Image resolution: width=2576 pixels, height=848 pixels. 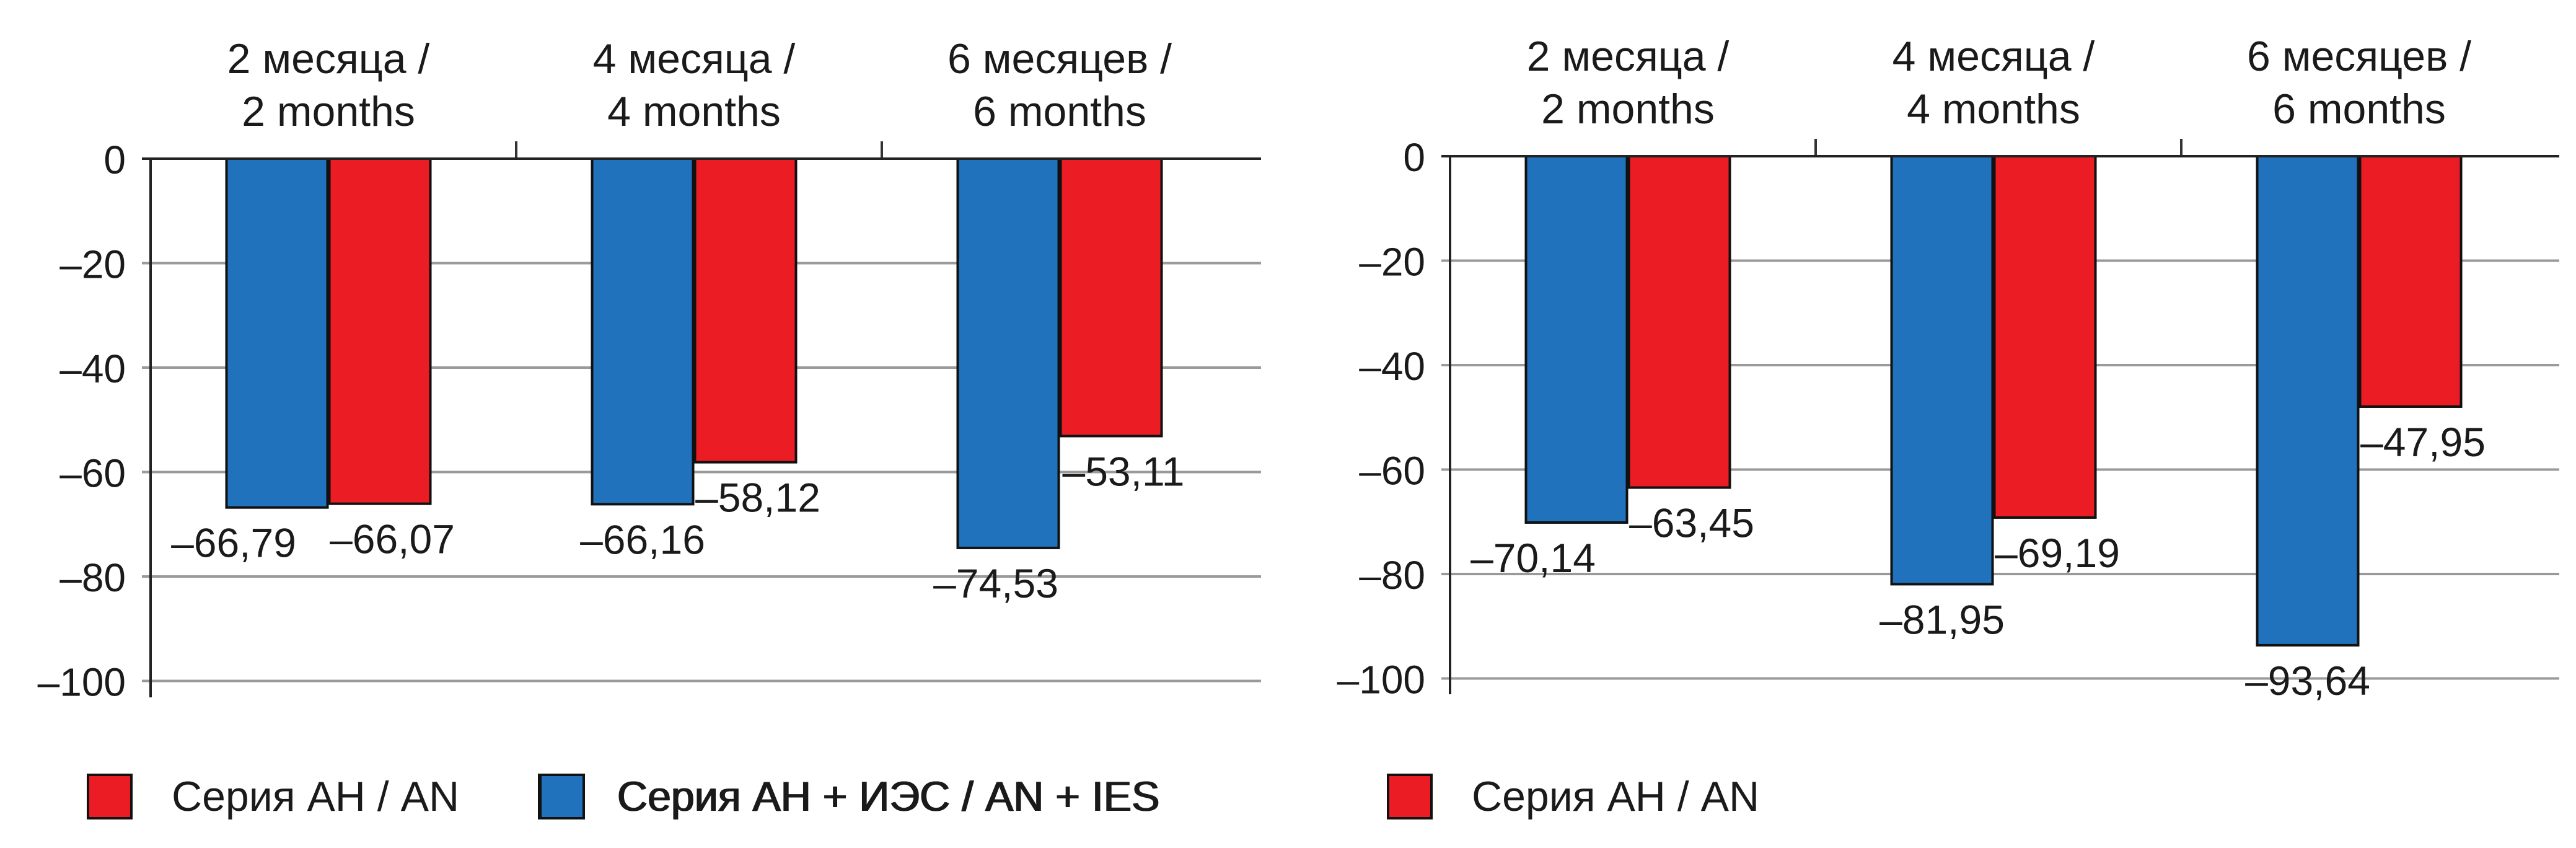 What do you see at coordinates (758, 498) in the screenshot?
I see `data-label-red: –58,12` at bounding box center [758, 498].